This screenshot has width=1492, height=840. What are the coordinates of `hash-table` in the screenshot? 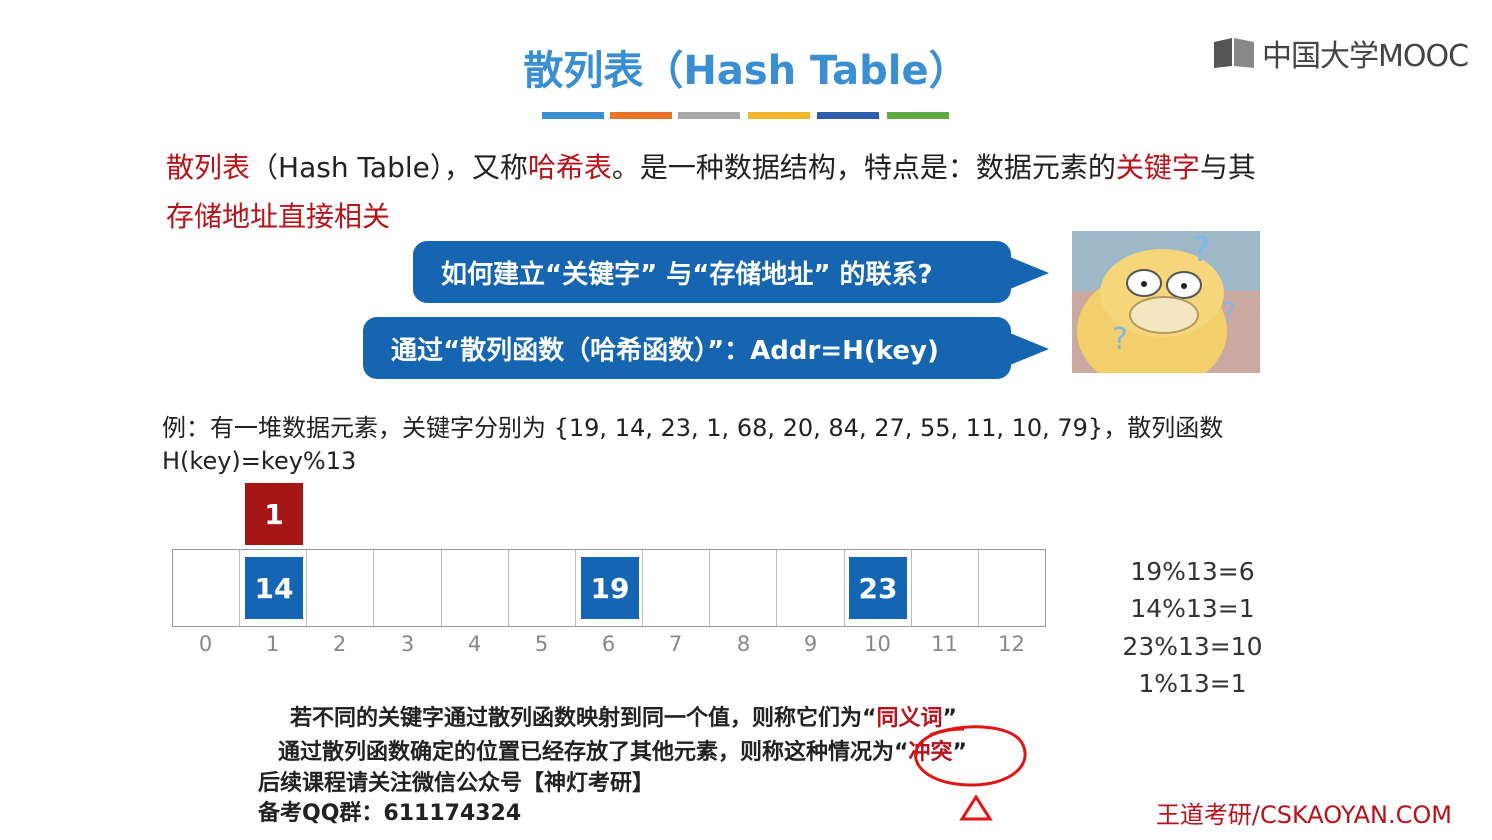 It's located at (609, 588).